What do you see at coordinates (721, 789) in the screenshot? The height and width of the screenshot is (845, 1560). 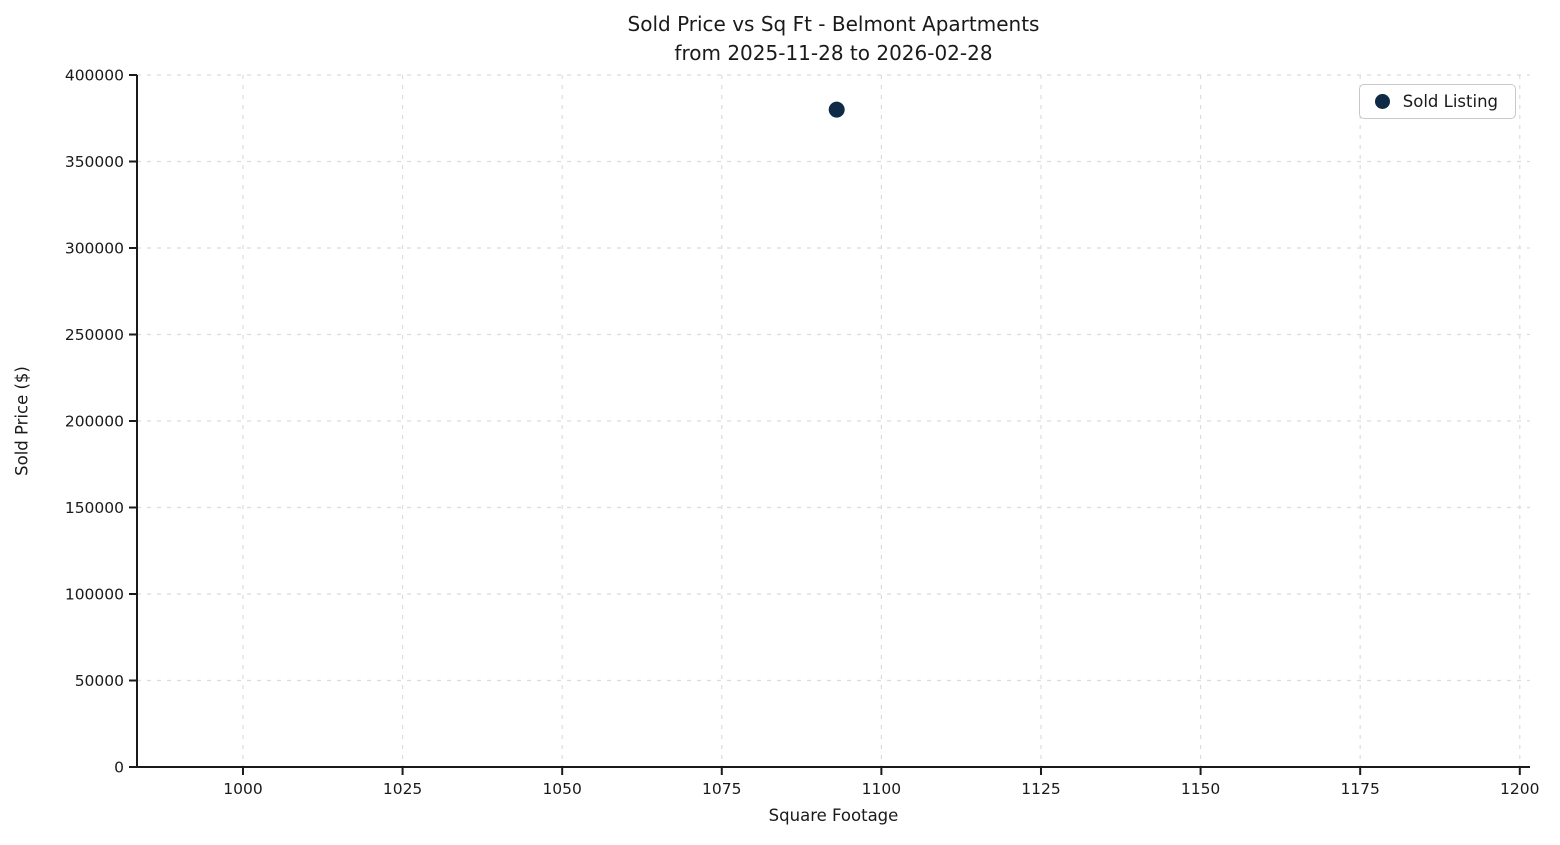 I see `x-tick-label: 1075` at bounding box center [721, 789].